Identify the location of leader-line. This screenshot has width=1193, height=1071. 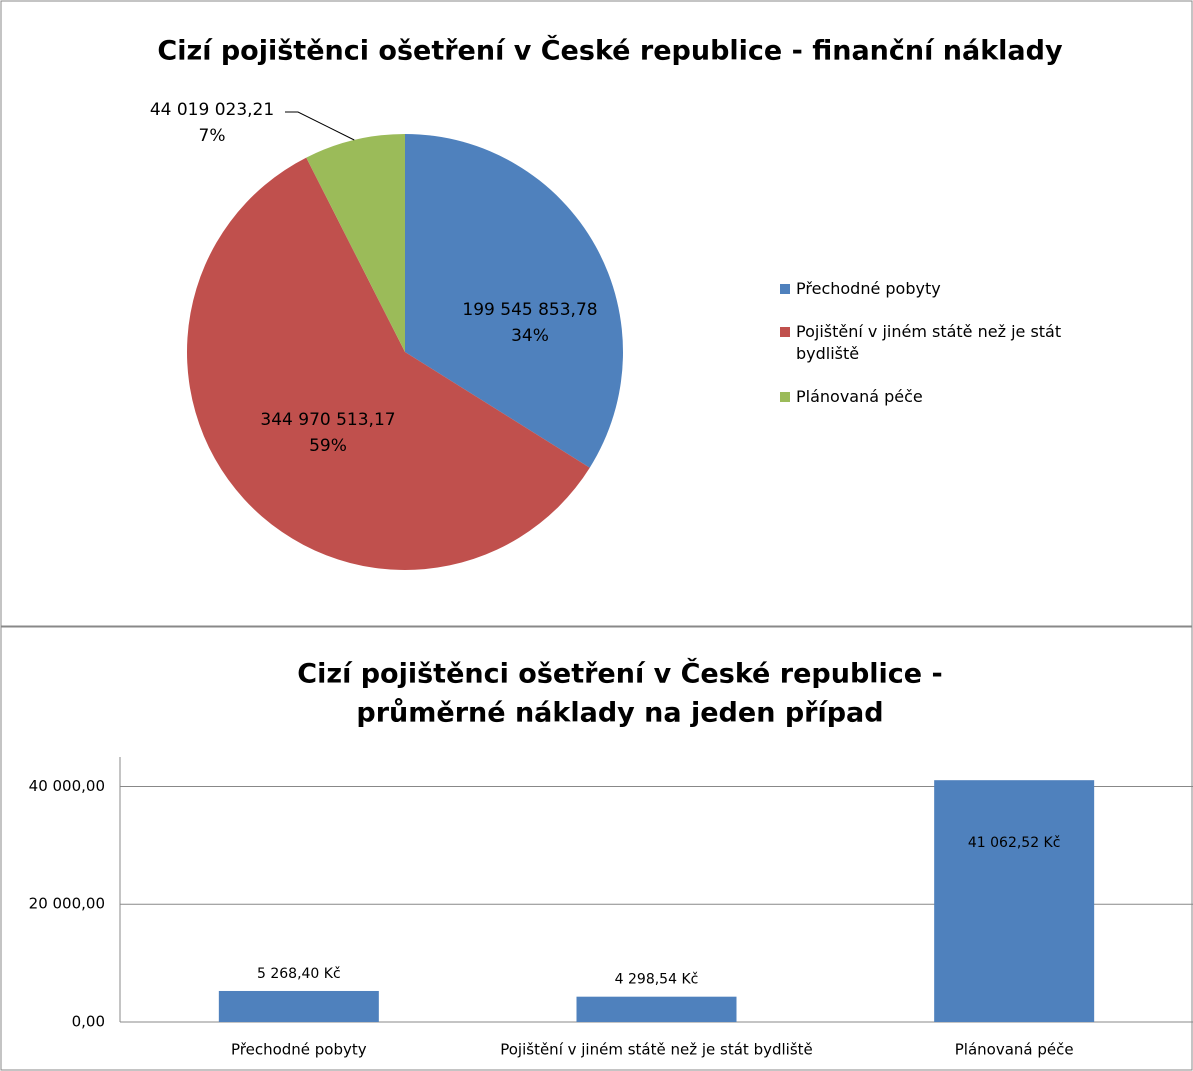
(320, 126).